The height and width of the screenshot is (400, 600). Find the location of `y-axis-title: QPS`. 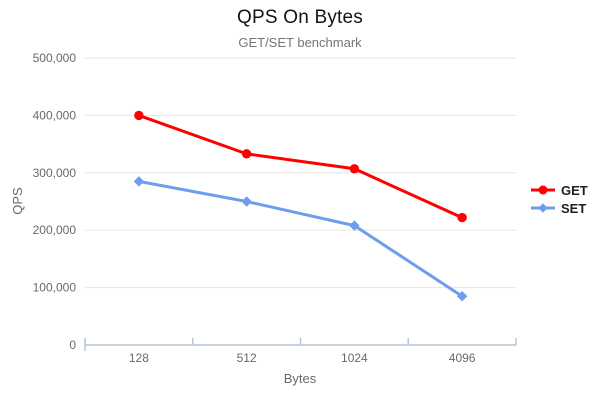

y-axis-title: QPS is located at coordinates (17, 201).